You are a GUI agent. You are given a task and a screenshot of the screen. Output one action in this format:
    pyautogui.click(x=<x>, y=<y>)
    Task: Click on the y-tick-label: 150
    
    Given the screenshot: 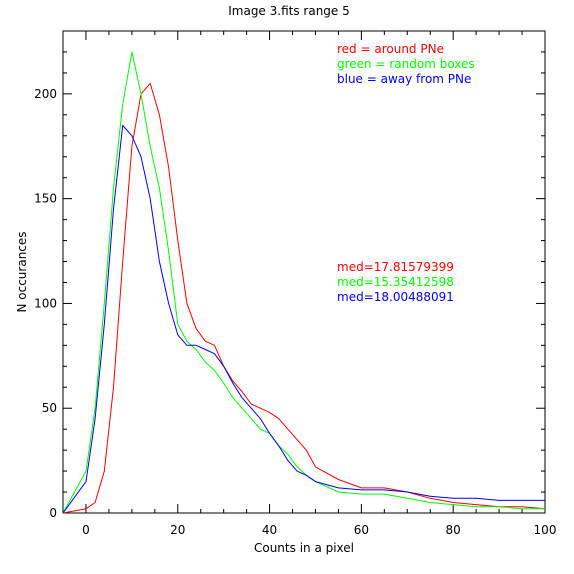 What is the action you would take?
    pyautogui.click(x=45, y=199)
    